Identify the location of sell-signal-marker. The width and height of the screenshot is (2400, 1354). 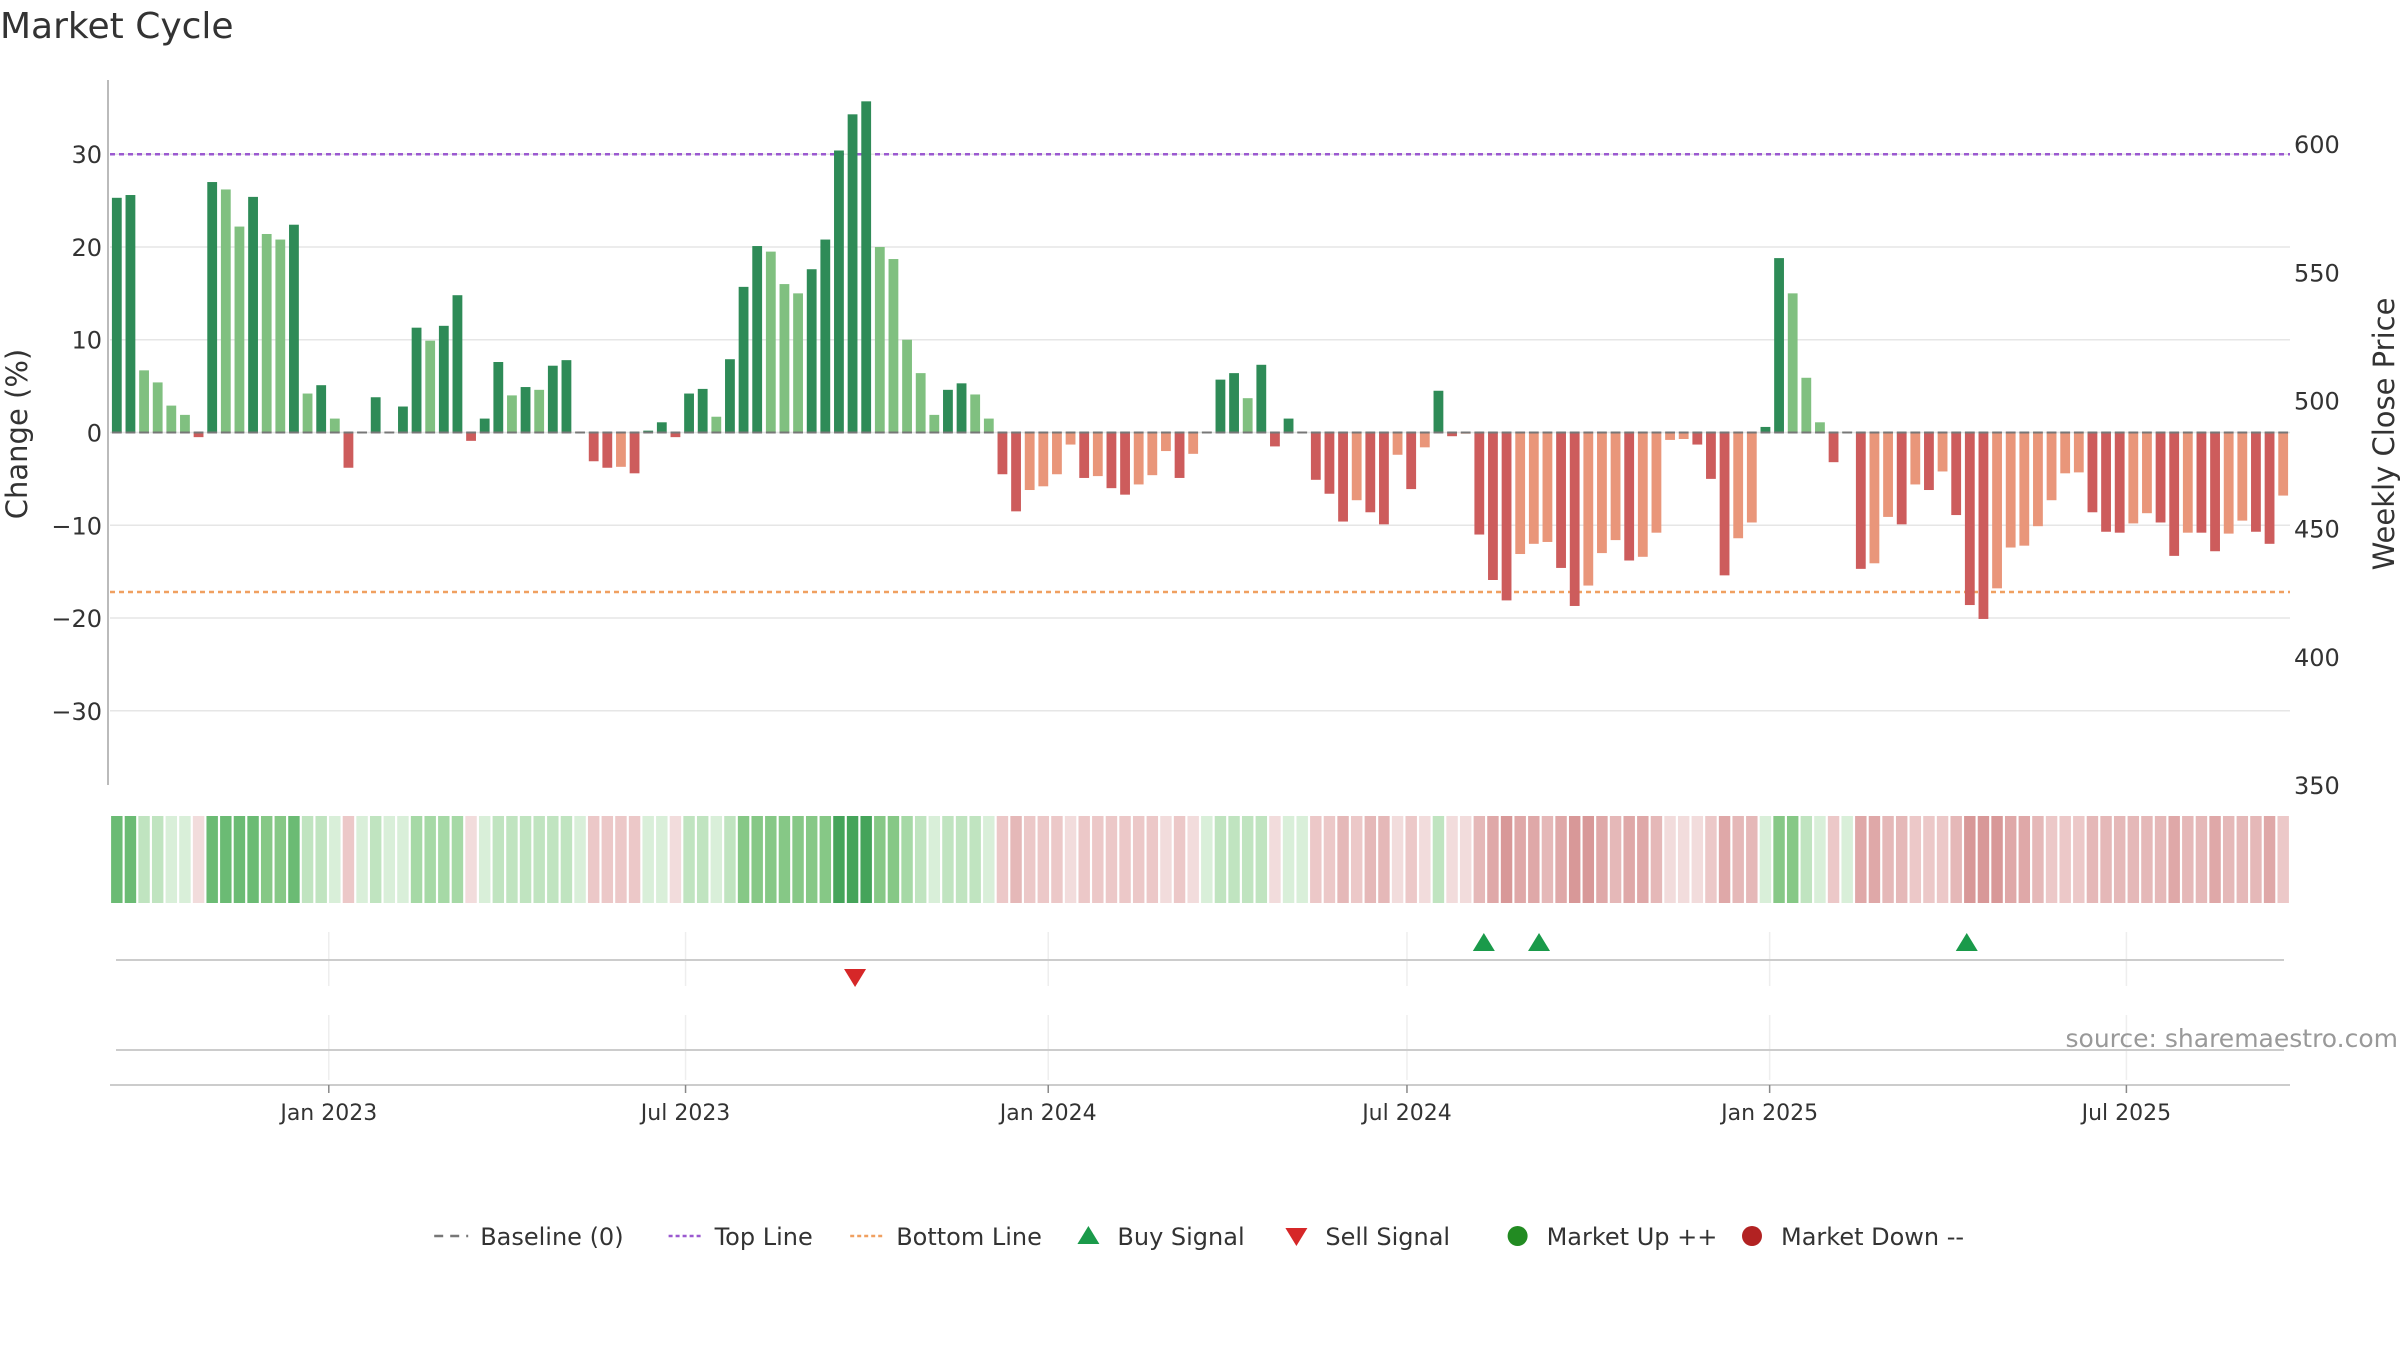
(855, 978).